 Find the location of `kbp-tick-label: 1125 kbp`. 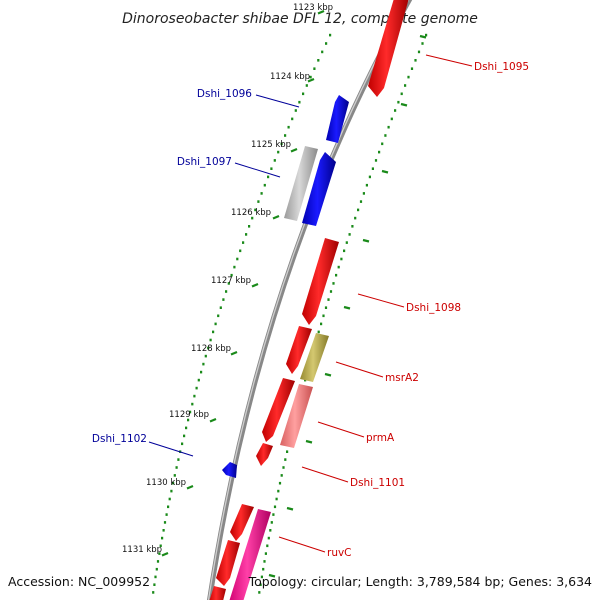

kbp-tick-label: 1125 kbp is located at coordinates (271, 145).